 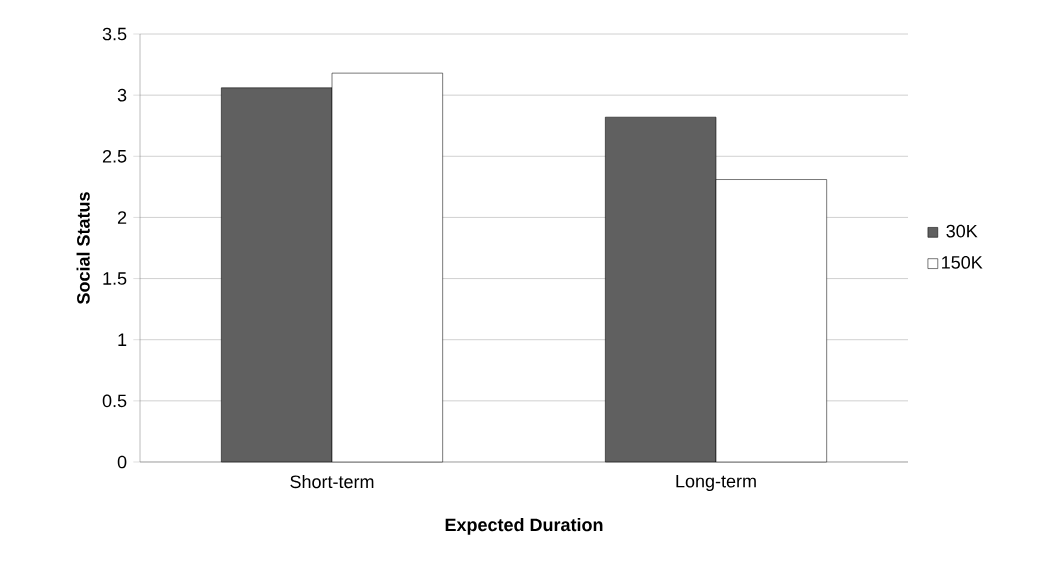 I want to click on x-tick-label: Long-term, so click(x=716, y=483).